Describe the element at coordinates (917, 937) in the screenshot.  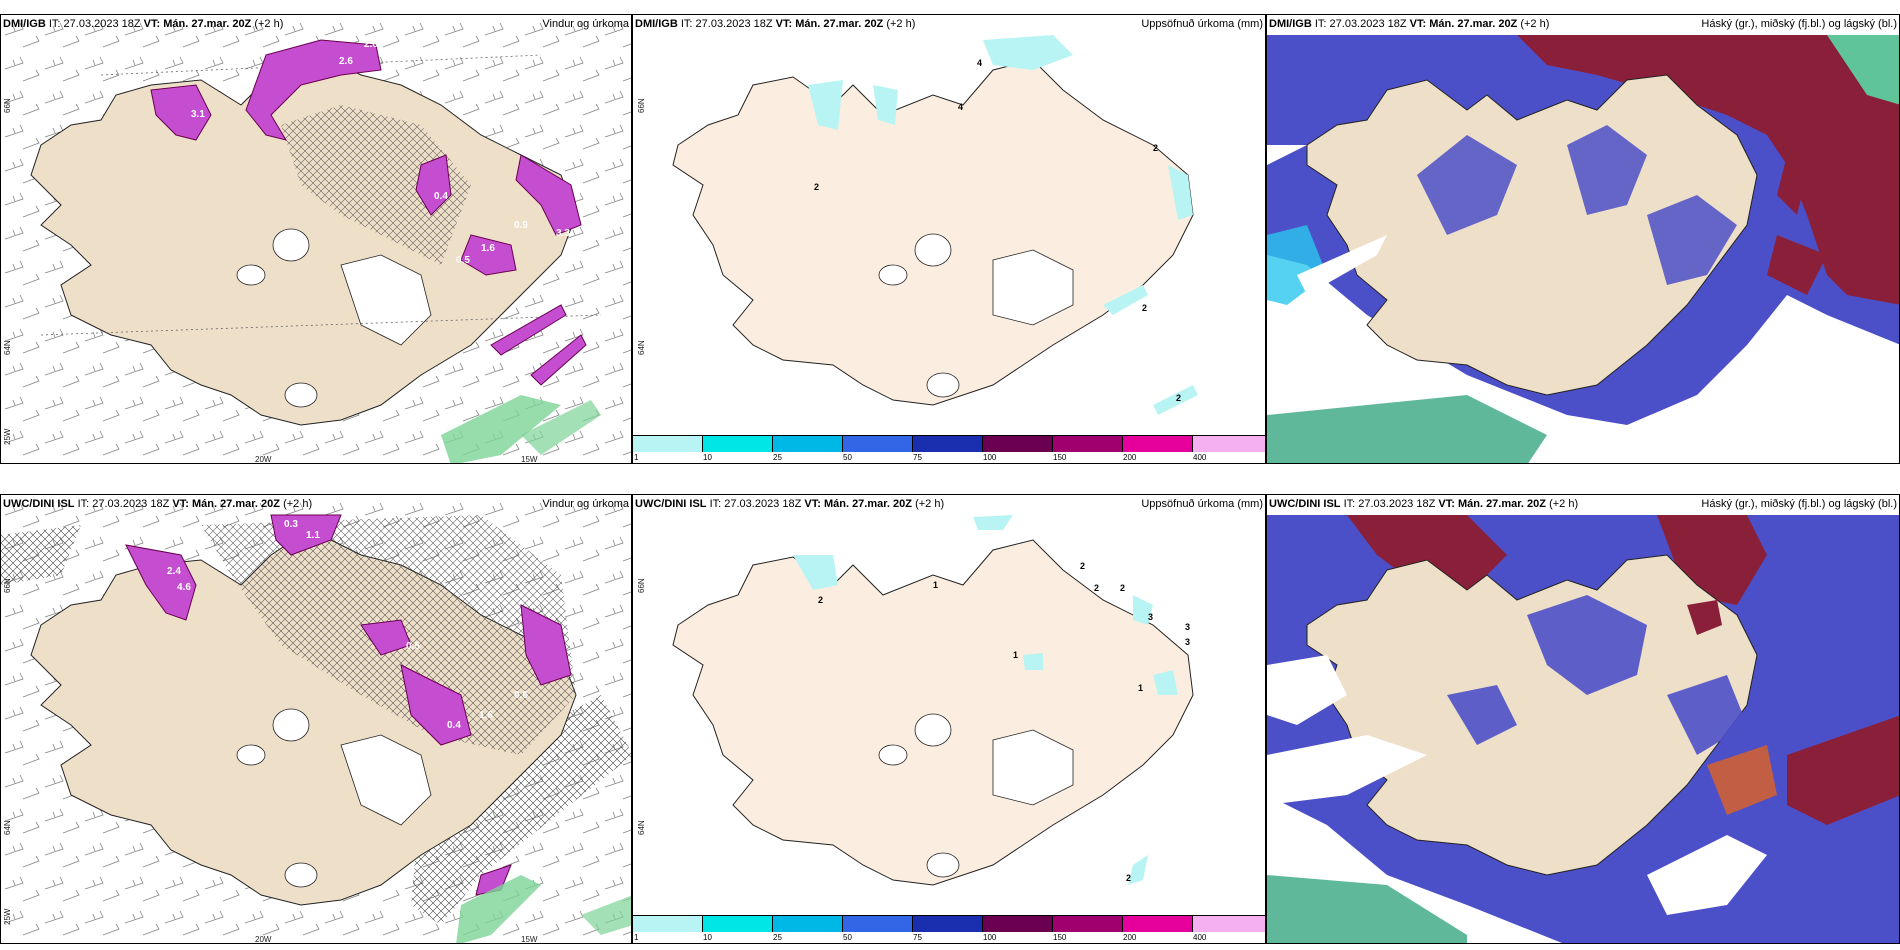
I see `colorbar-label: 75` at that location.